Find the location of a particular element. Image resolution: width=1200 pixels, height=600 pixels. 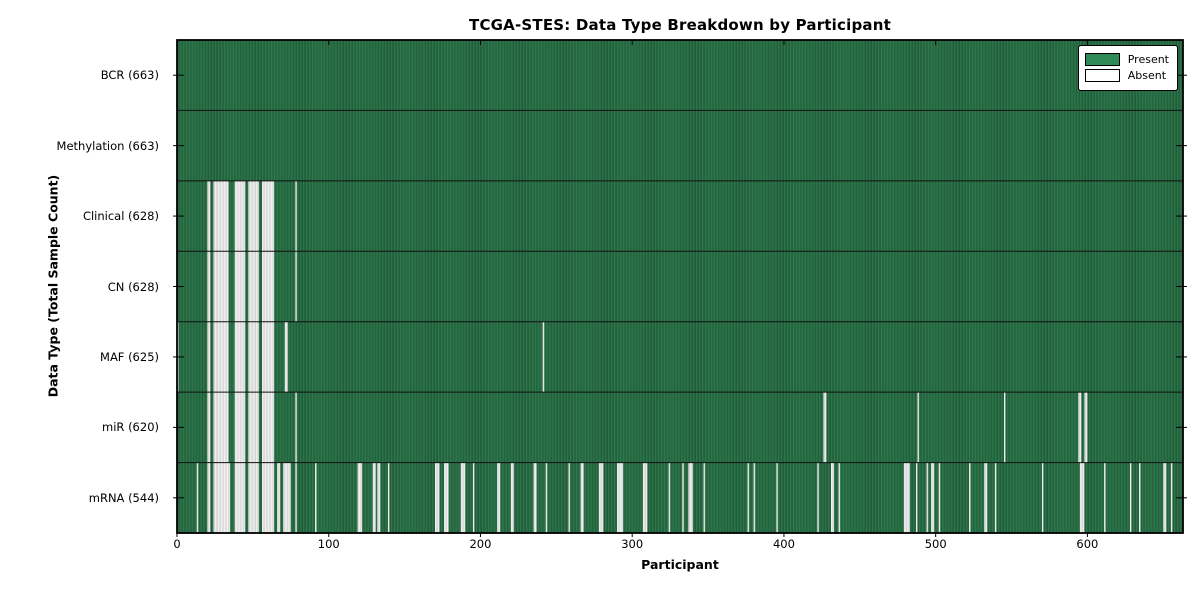

row-label-MAF: MAF (625) is located at coordinates (129, 356).